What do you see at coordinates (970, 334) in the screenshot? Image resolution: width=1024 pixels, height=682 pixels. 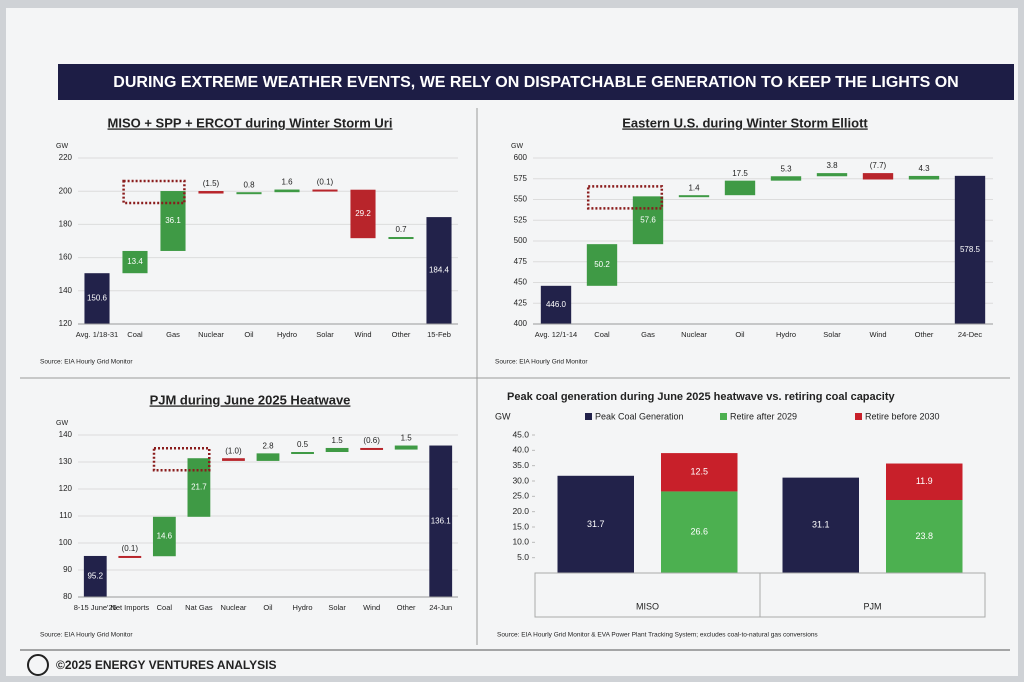 I see `x-tick-label: 24-Dec` at bounding box center [970, 334].